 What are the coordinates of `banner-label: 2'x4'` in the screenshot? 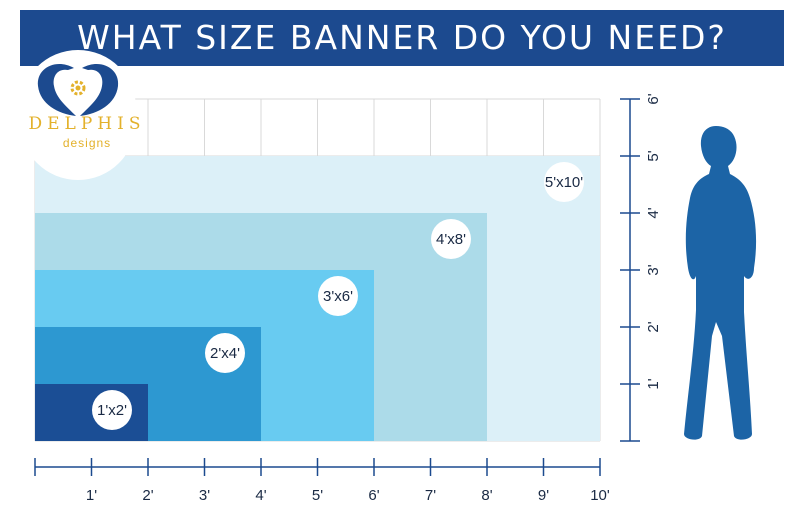 It's located at (225, 353).